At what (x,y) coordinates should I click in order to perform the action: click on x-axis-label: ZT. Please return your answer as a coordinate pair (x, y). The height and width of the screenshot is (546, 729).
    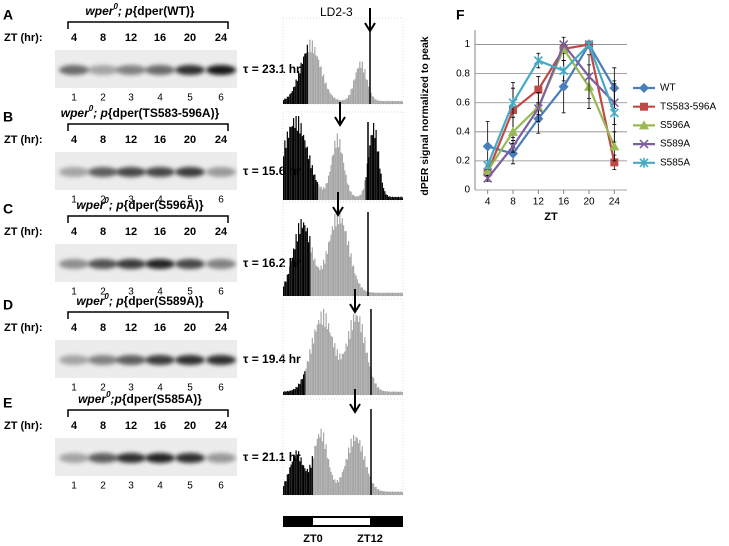
    Looking at the image, I should click on (551, 217).